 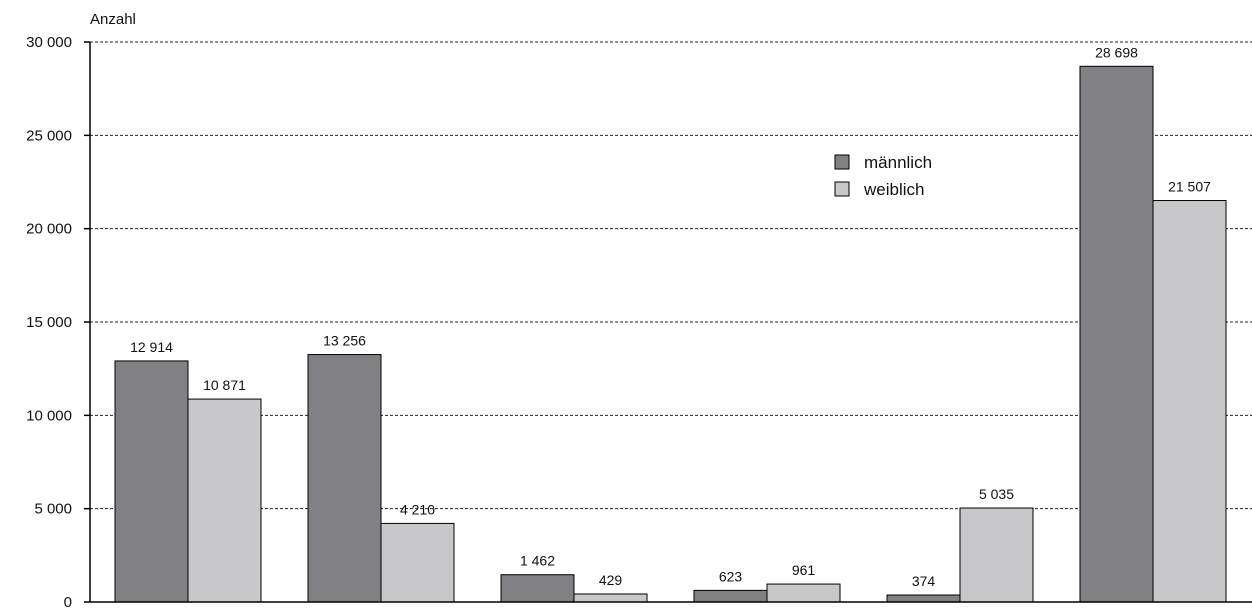 I want to click on y-tick-labels: 0 5 000 10 000 15 000 20 000 25 000 30 000, so click(x=58, y=322).